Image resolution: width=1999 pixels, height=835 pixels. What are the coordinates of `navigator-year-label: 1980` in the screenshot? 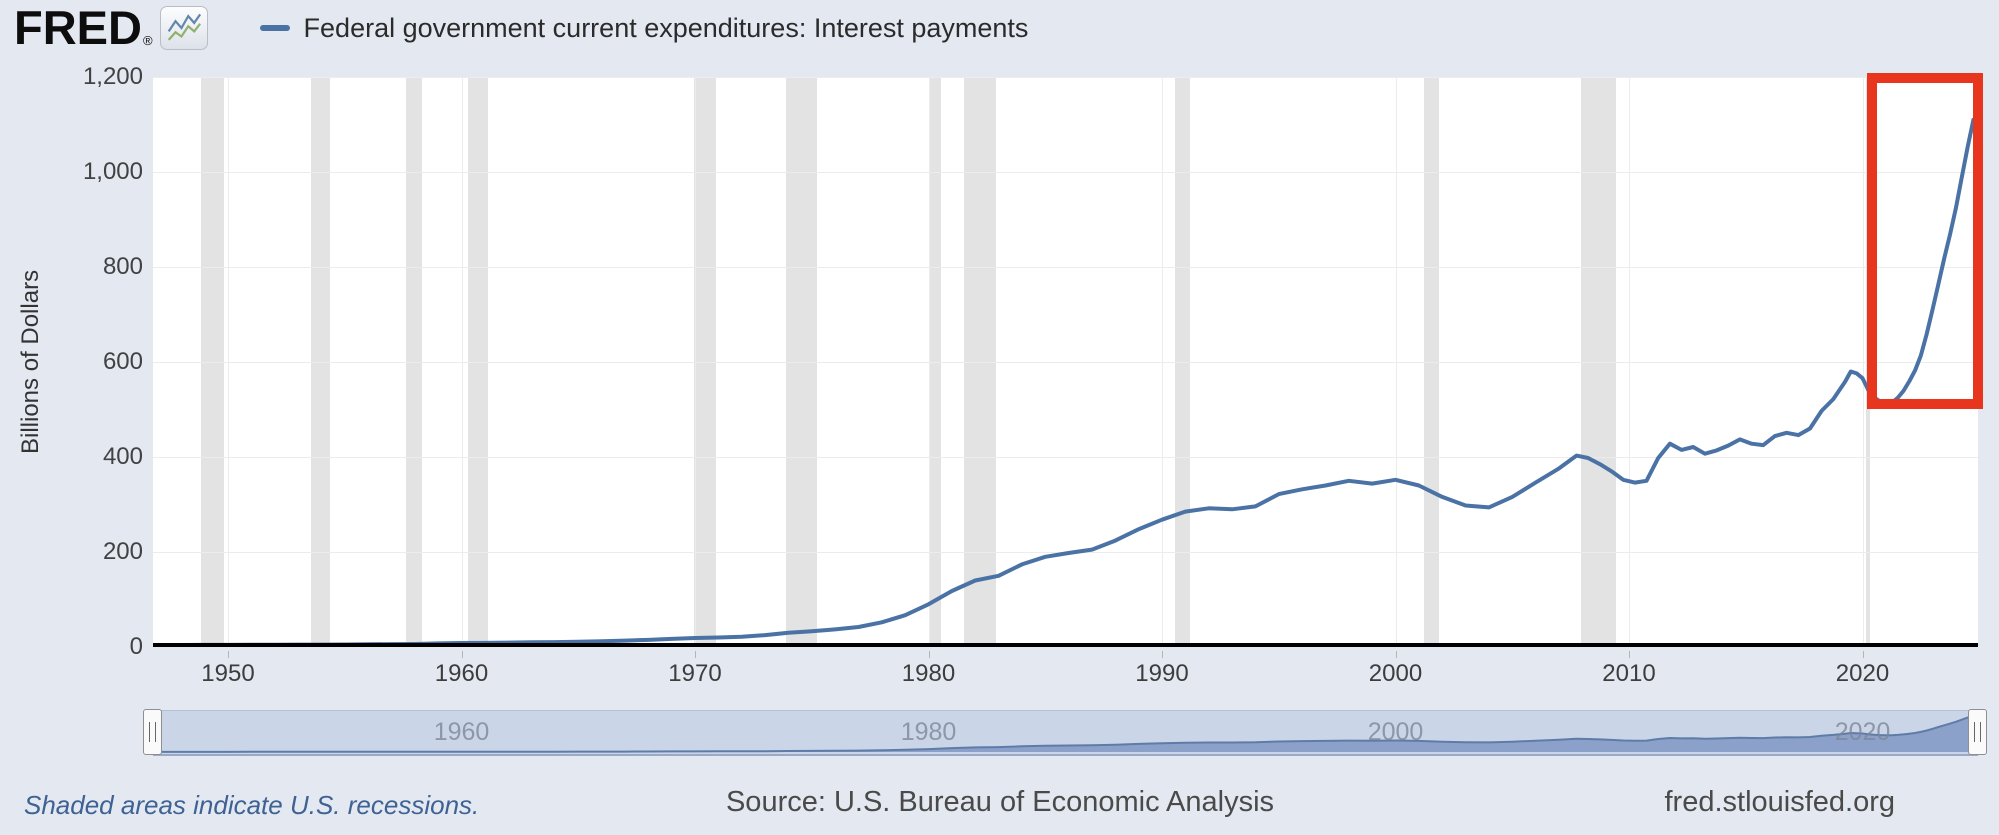 It's located at (928, 732).